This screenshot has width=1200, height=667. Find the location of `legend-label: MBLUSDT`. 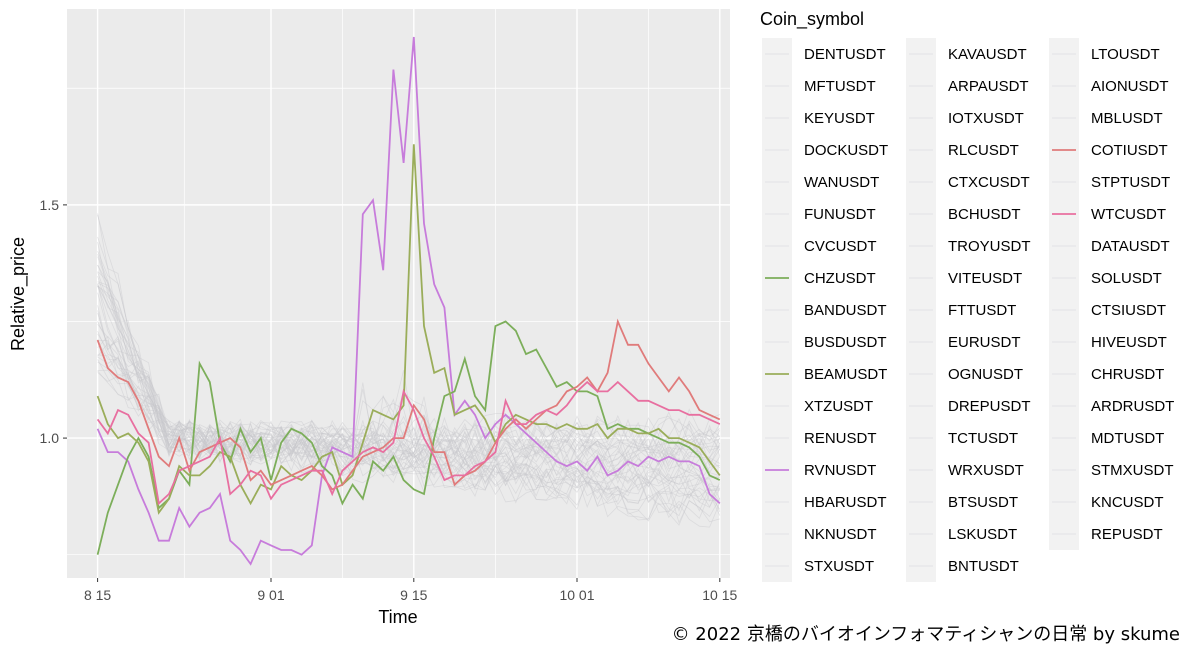

legend-label: MBLUSDT is located at coordinates (1127, 118).